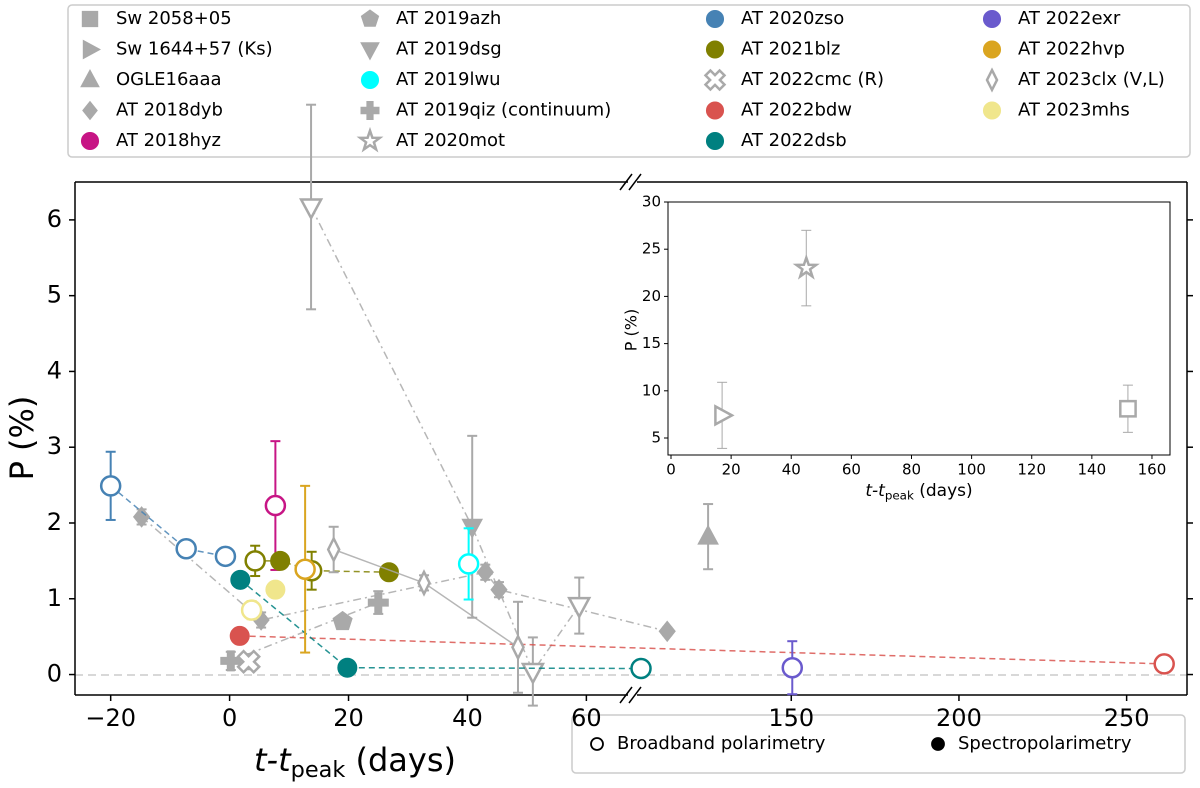 The height and width of the screenshot is (788, 1200). What do you see at coordinates (721, 743) in the screenshot?
I see `style-legend-label: Broadband polarimetry` at bounding box center [721, 743].